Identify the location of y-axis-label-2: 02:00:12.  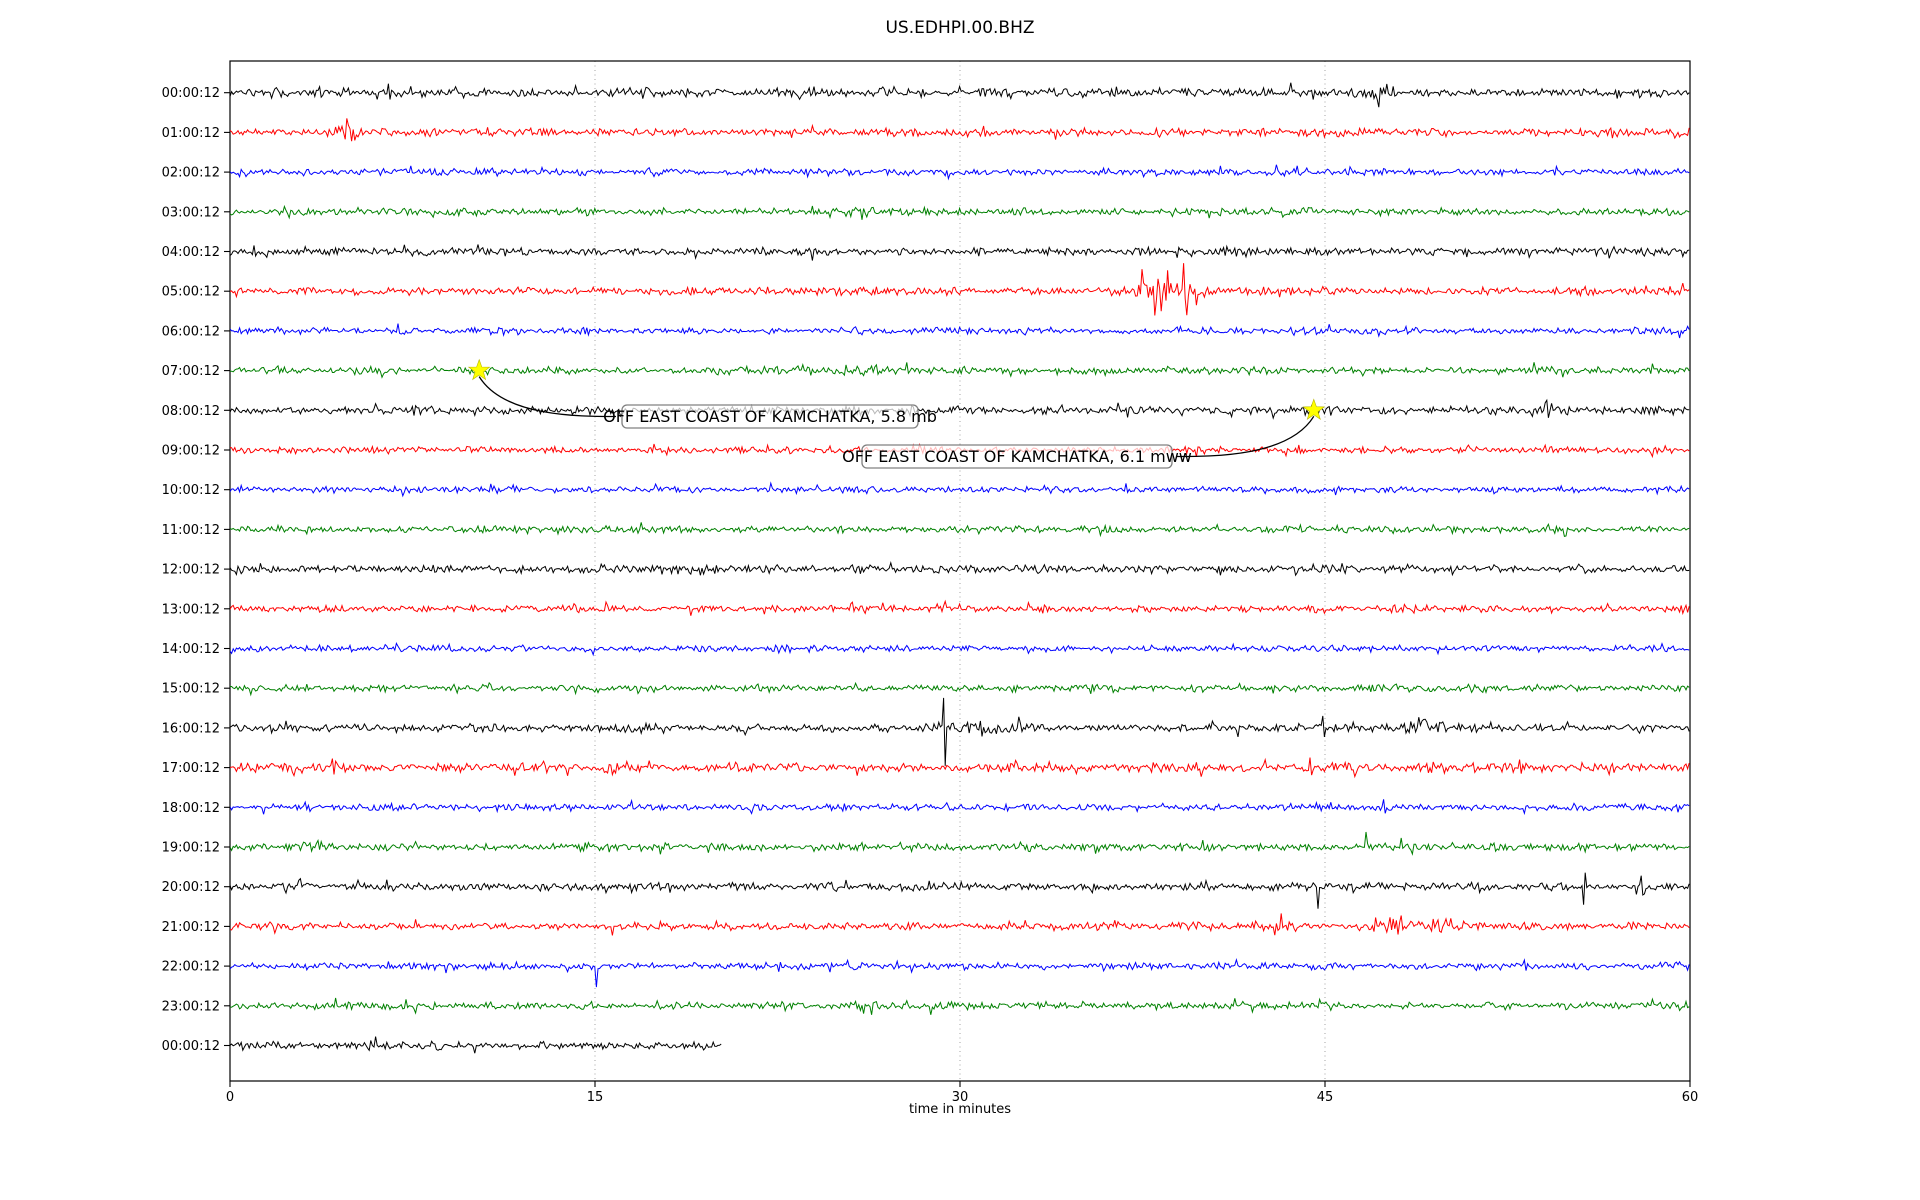
(191, 173).